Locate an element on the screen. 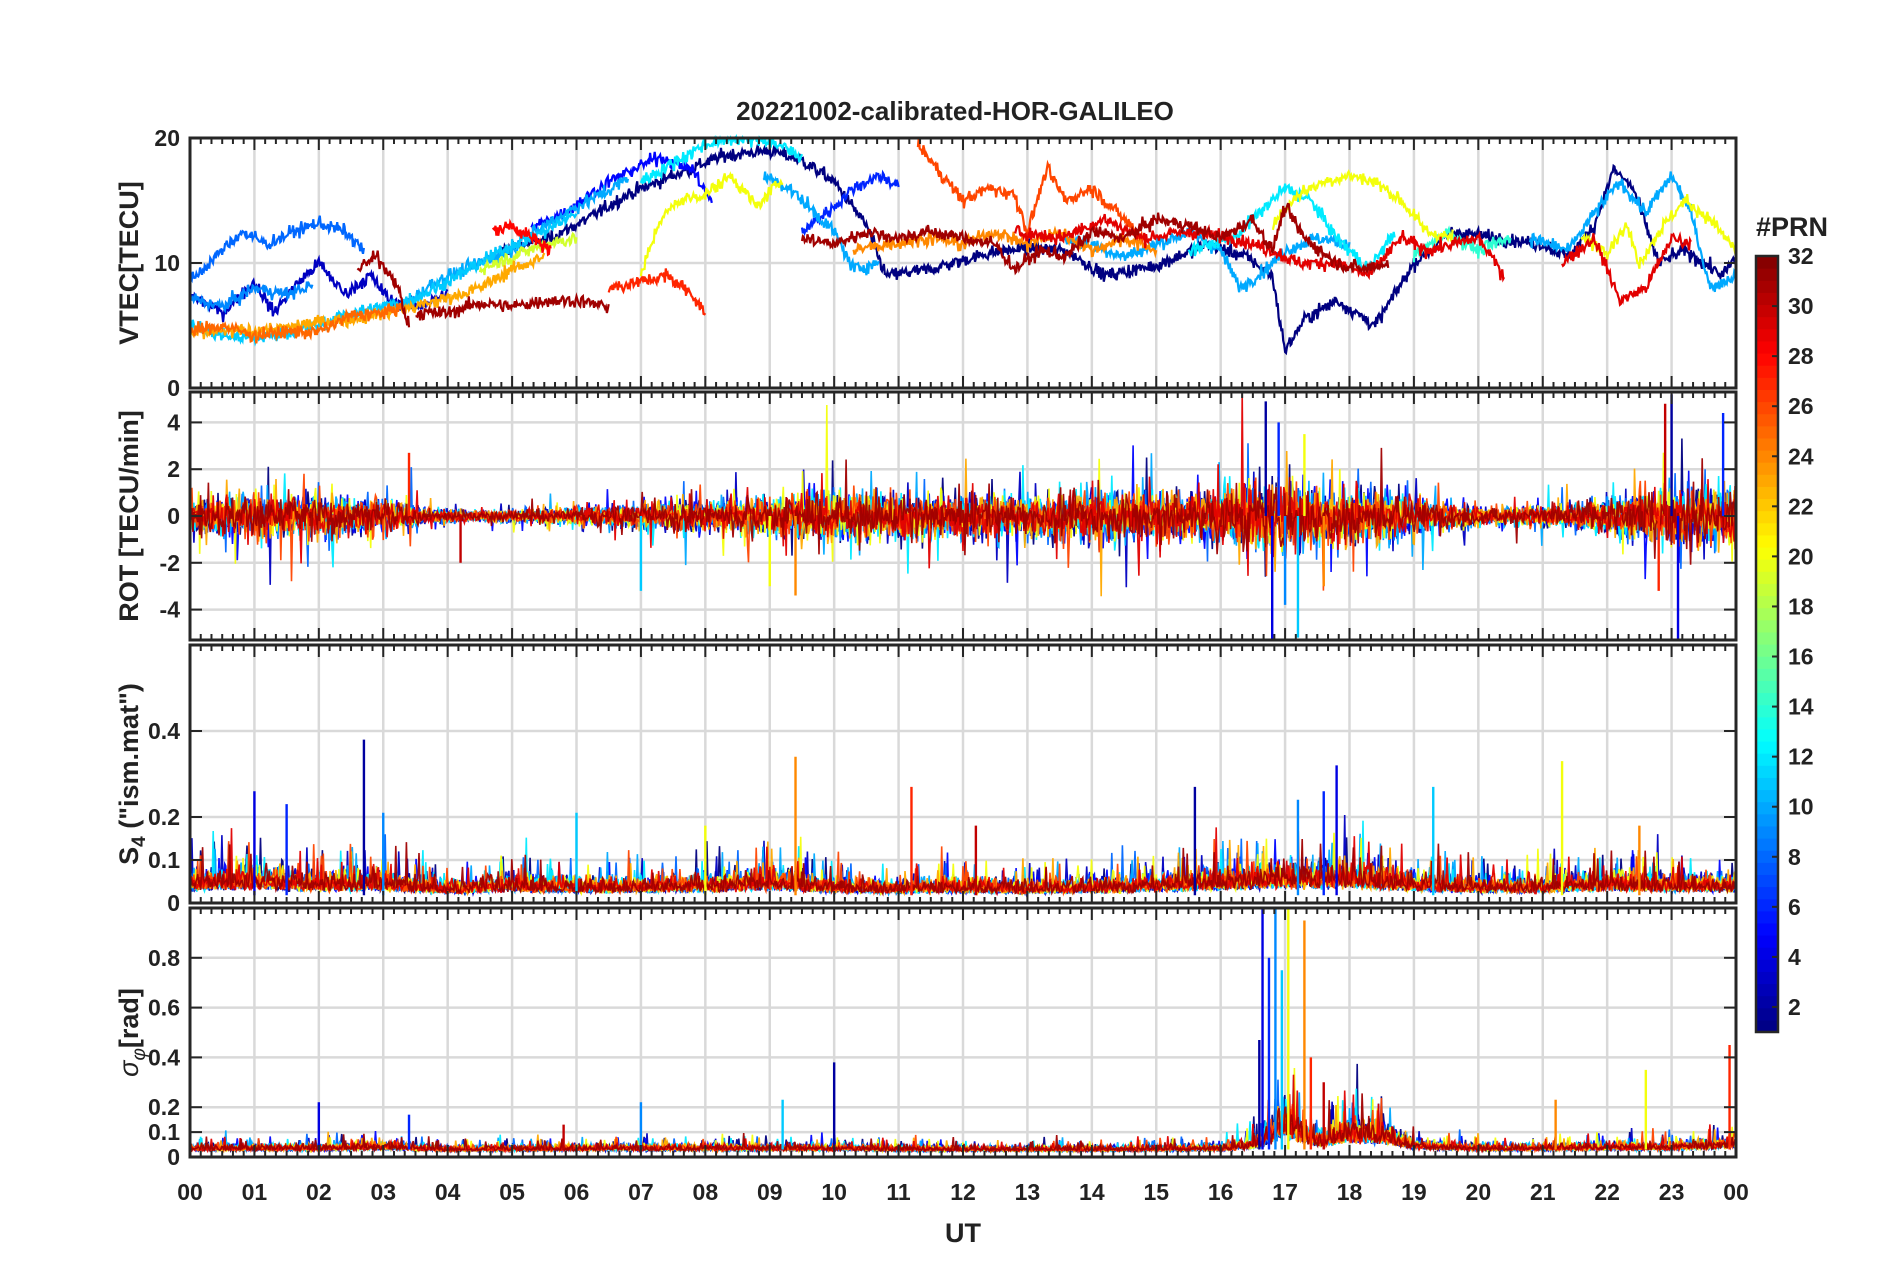  colorbar-tick-label: 4 is located at coordinates (1794, 957).